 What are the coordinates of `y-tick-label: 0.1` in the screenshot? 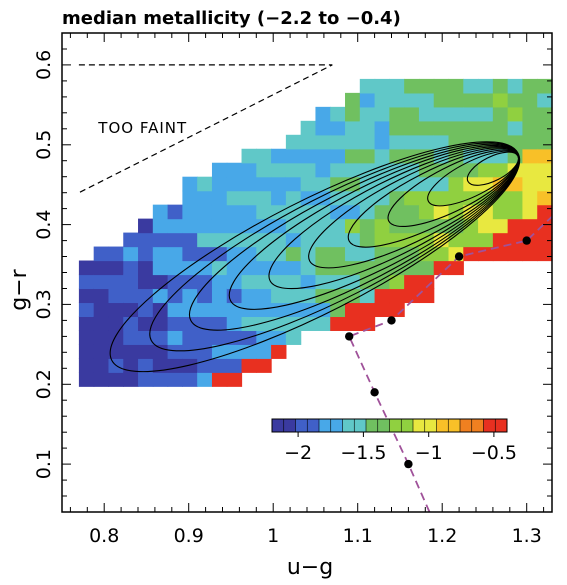 It's located at (44, 464).